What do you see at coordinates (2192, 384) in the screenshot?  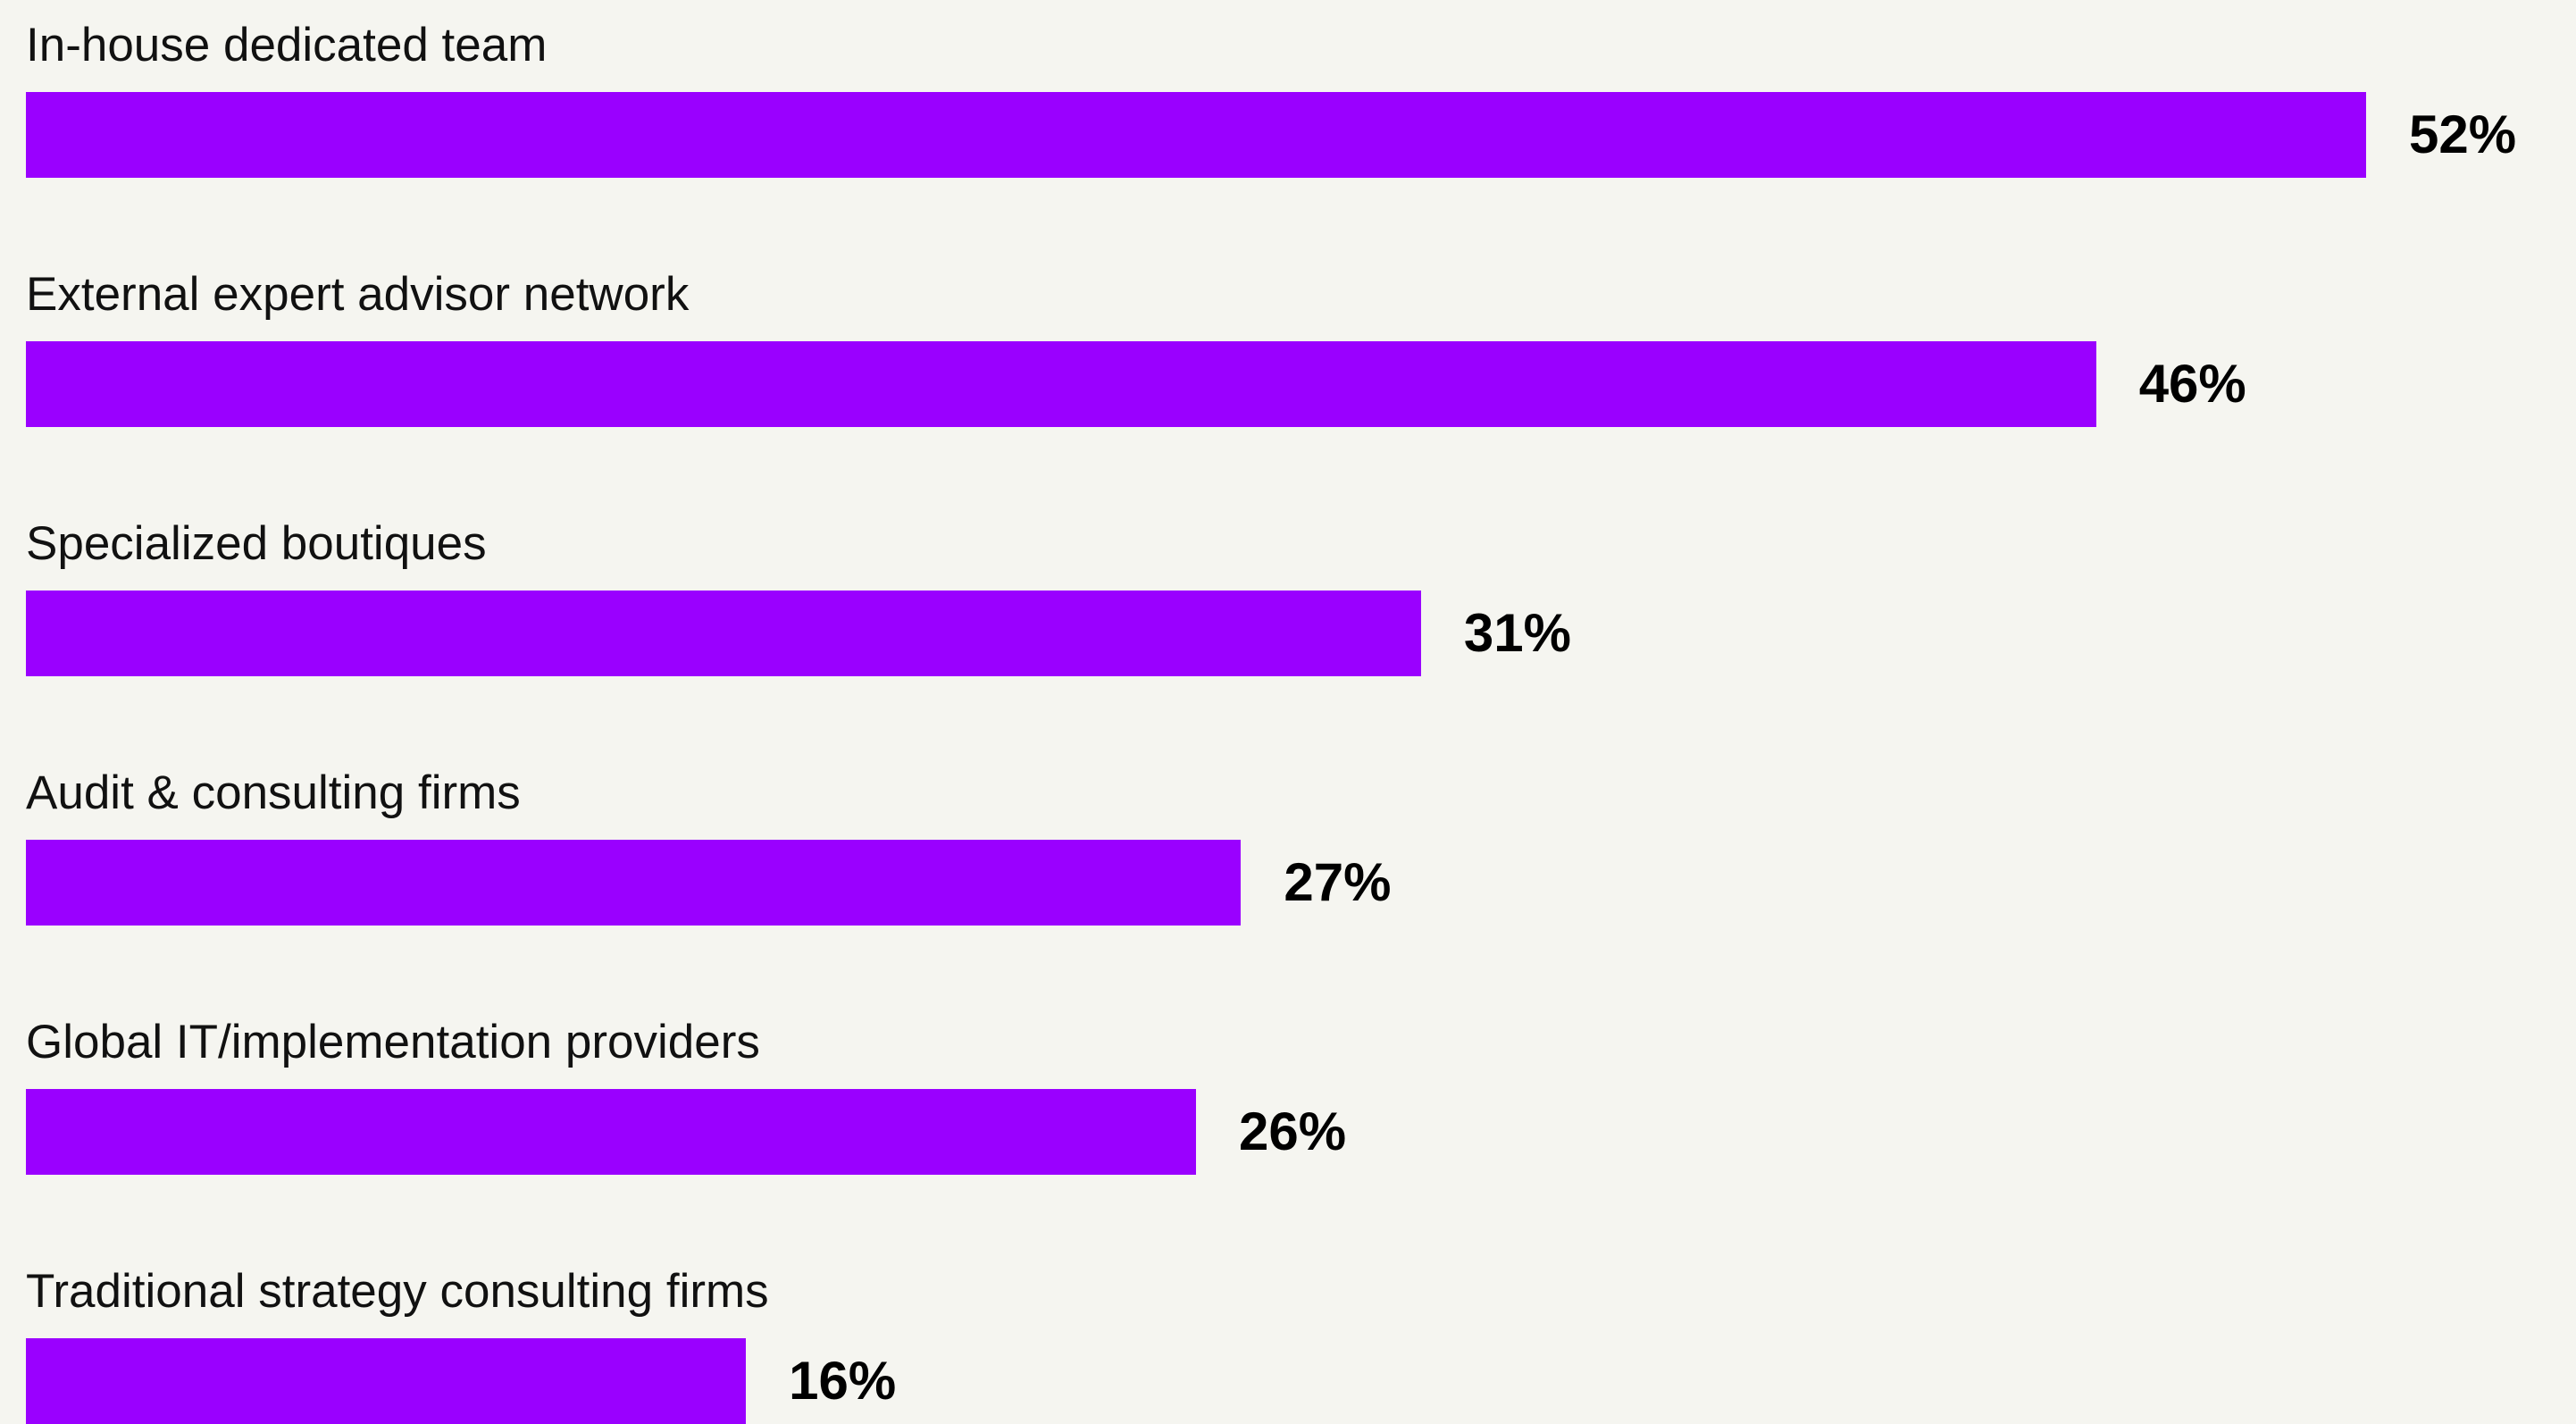 I see `value-label: 46%` at bounding box center [2192, 384].